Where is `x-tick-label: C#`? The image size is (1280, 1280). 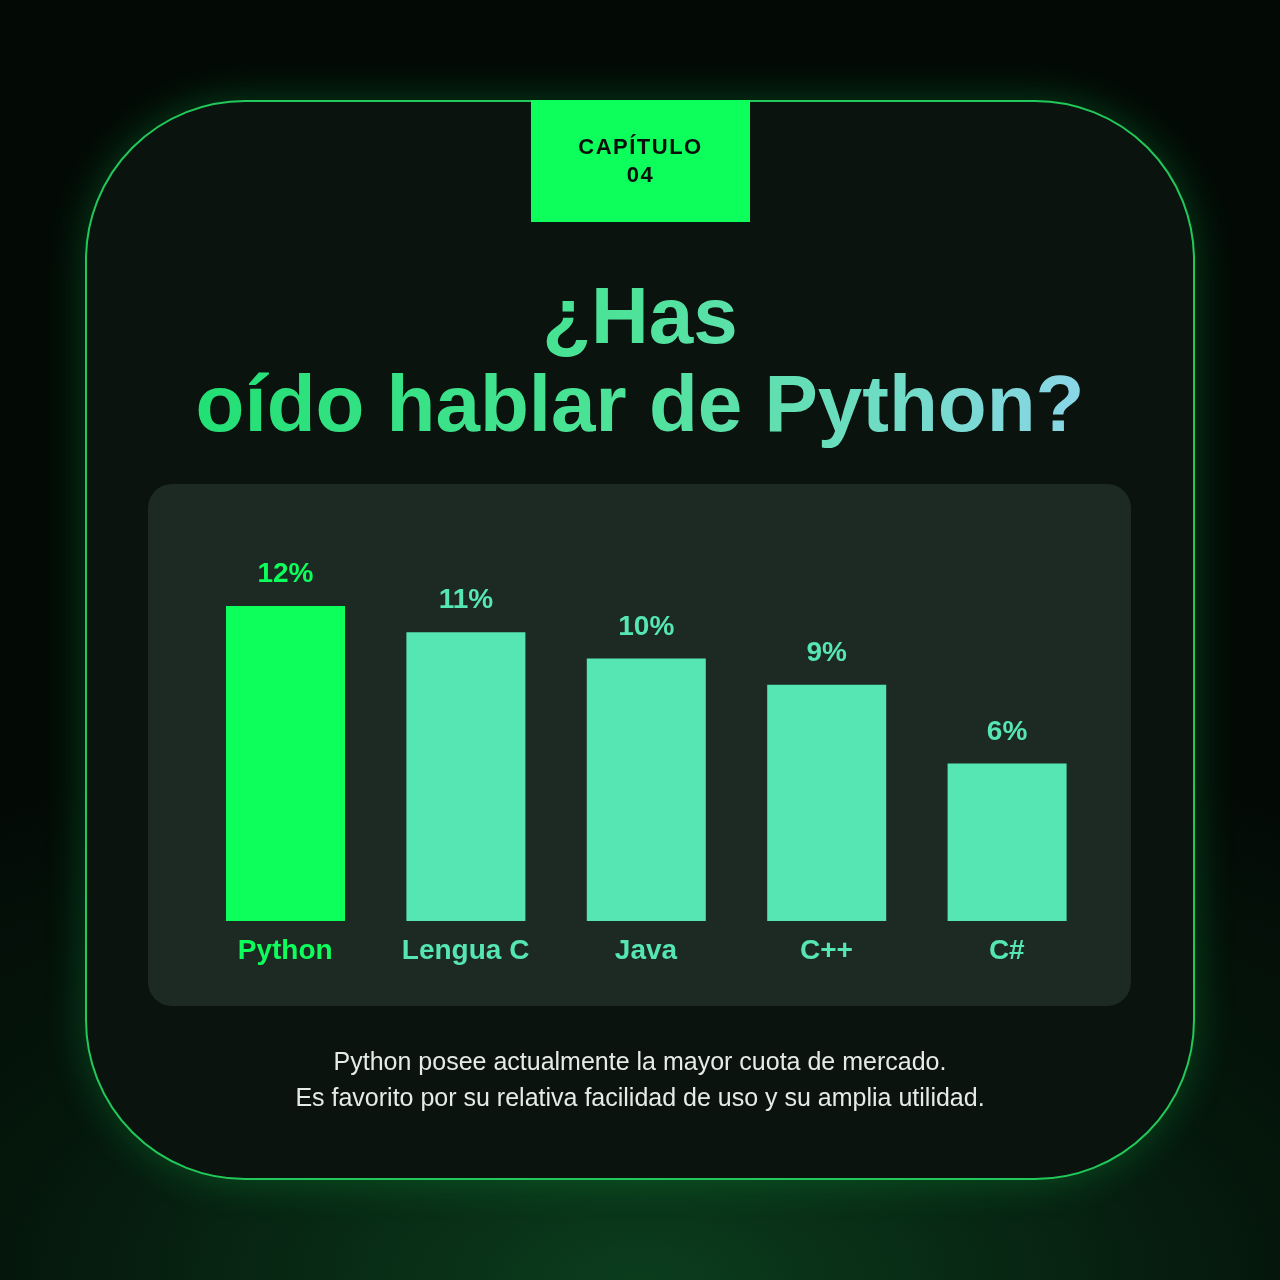 x-tick-label: C# is located at coordinates (1007, 949).